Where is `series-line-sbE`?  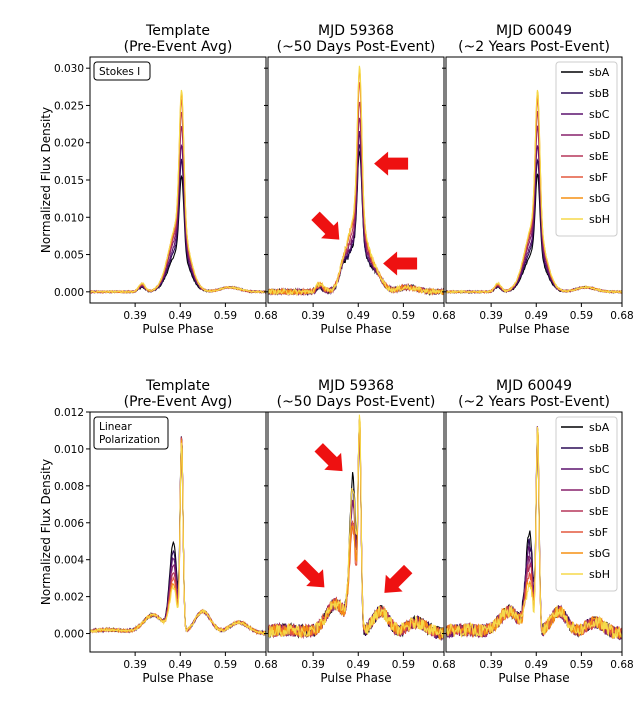 series-line-sbE is located at coordinates (356, 199).